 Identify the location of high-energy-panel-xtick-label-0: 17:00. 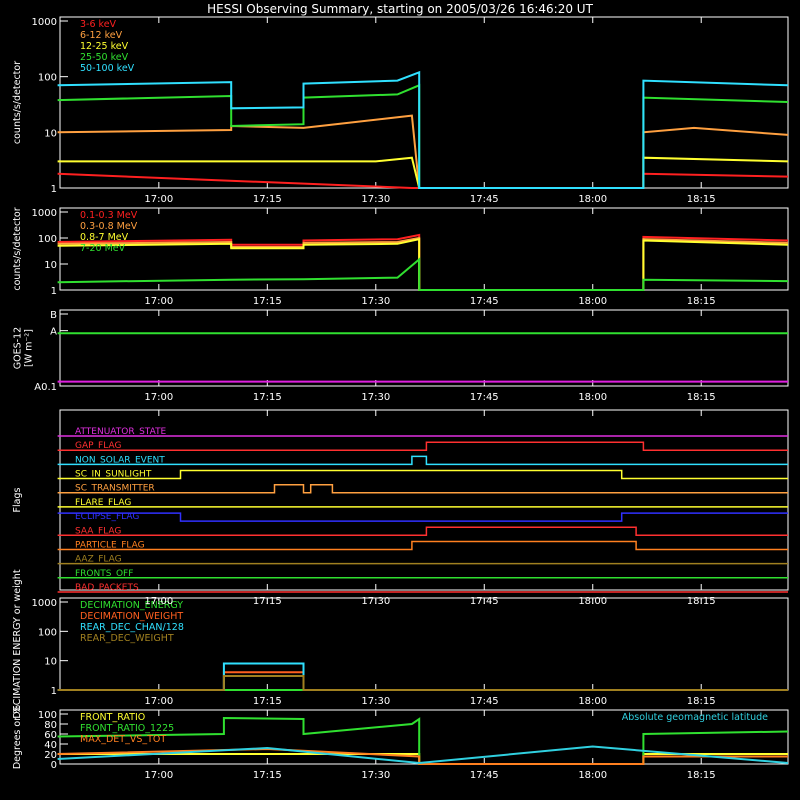
(158, 301).